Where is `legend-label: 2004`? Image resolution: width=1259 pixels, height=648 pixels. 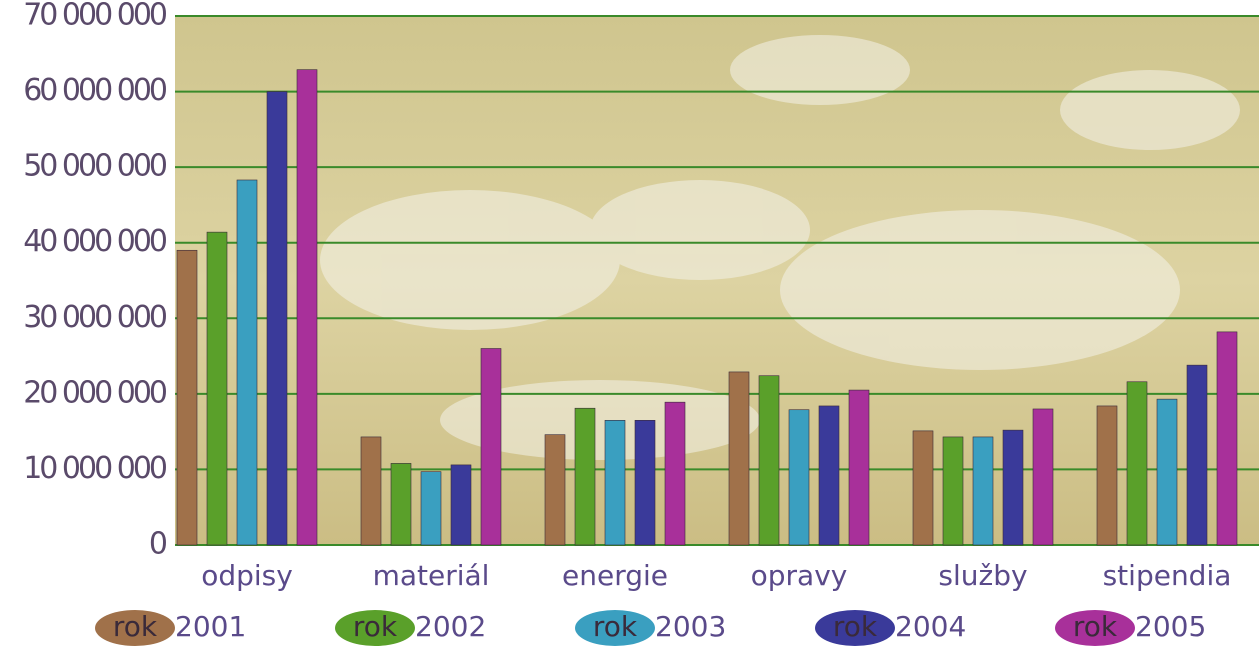
legend-label: 2004 is located at coordinates (930, 626).